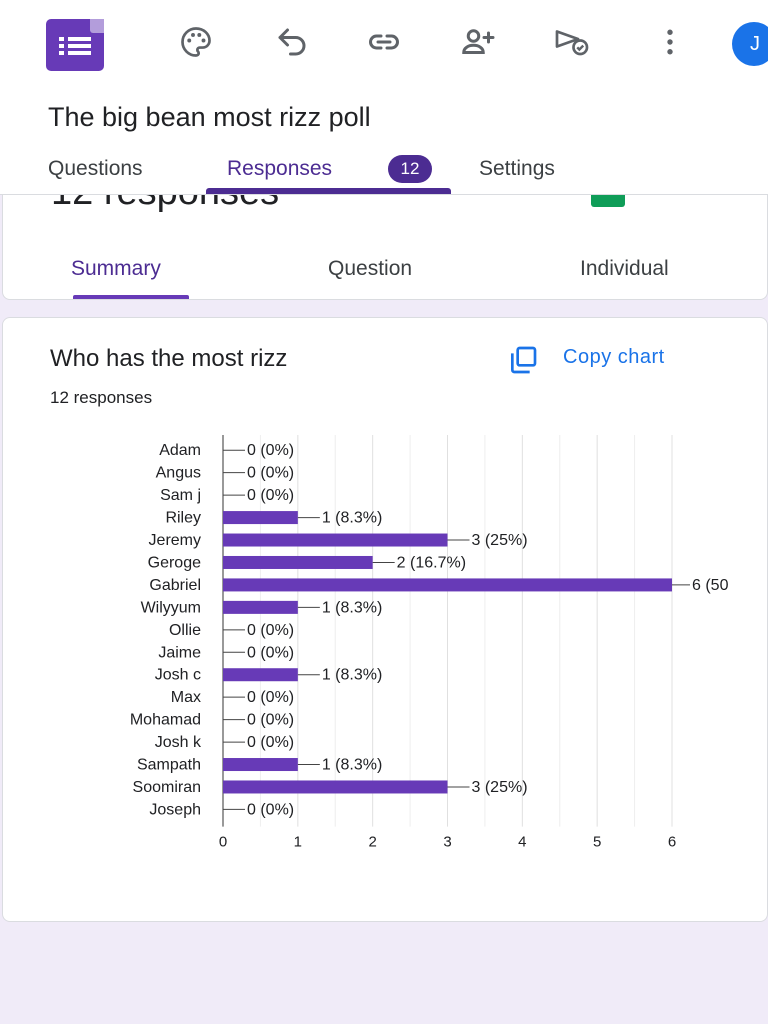 This screenshot has width=768, height=1024. What do you see at coordinates (372, 842) in the screenshot?
I see `x-tick-label: 2` at bounding box center [372, 842].